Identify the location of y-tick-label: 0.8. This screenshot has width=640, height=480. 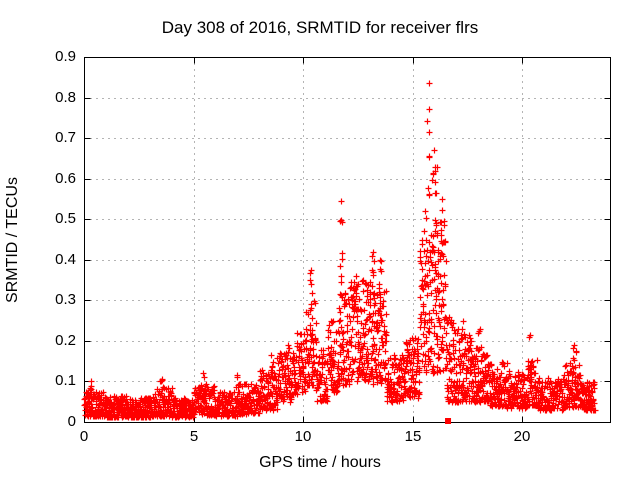
(65, 97).